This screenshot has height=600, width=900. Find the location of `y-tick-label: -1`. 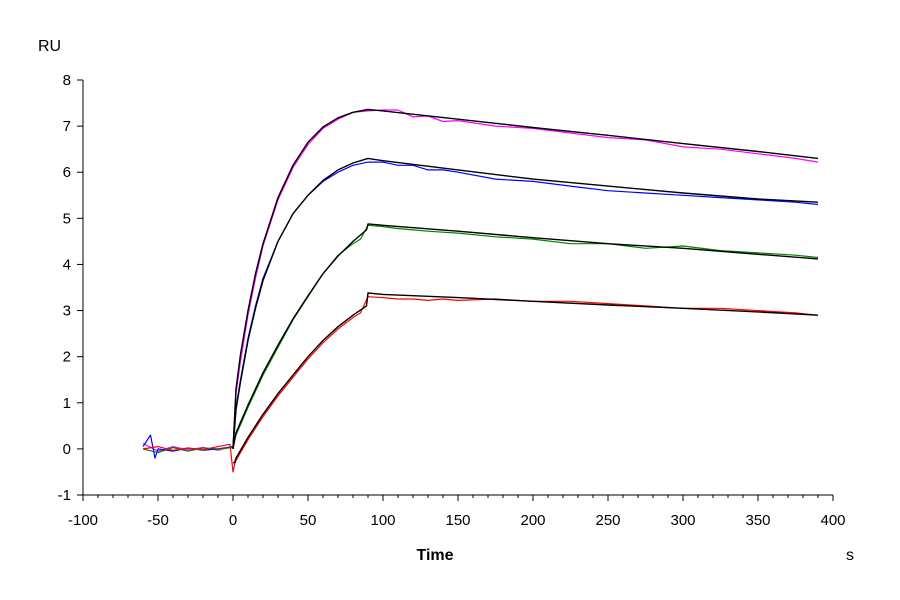

y-tick-label: -1 is located at coordinates (64, 495).